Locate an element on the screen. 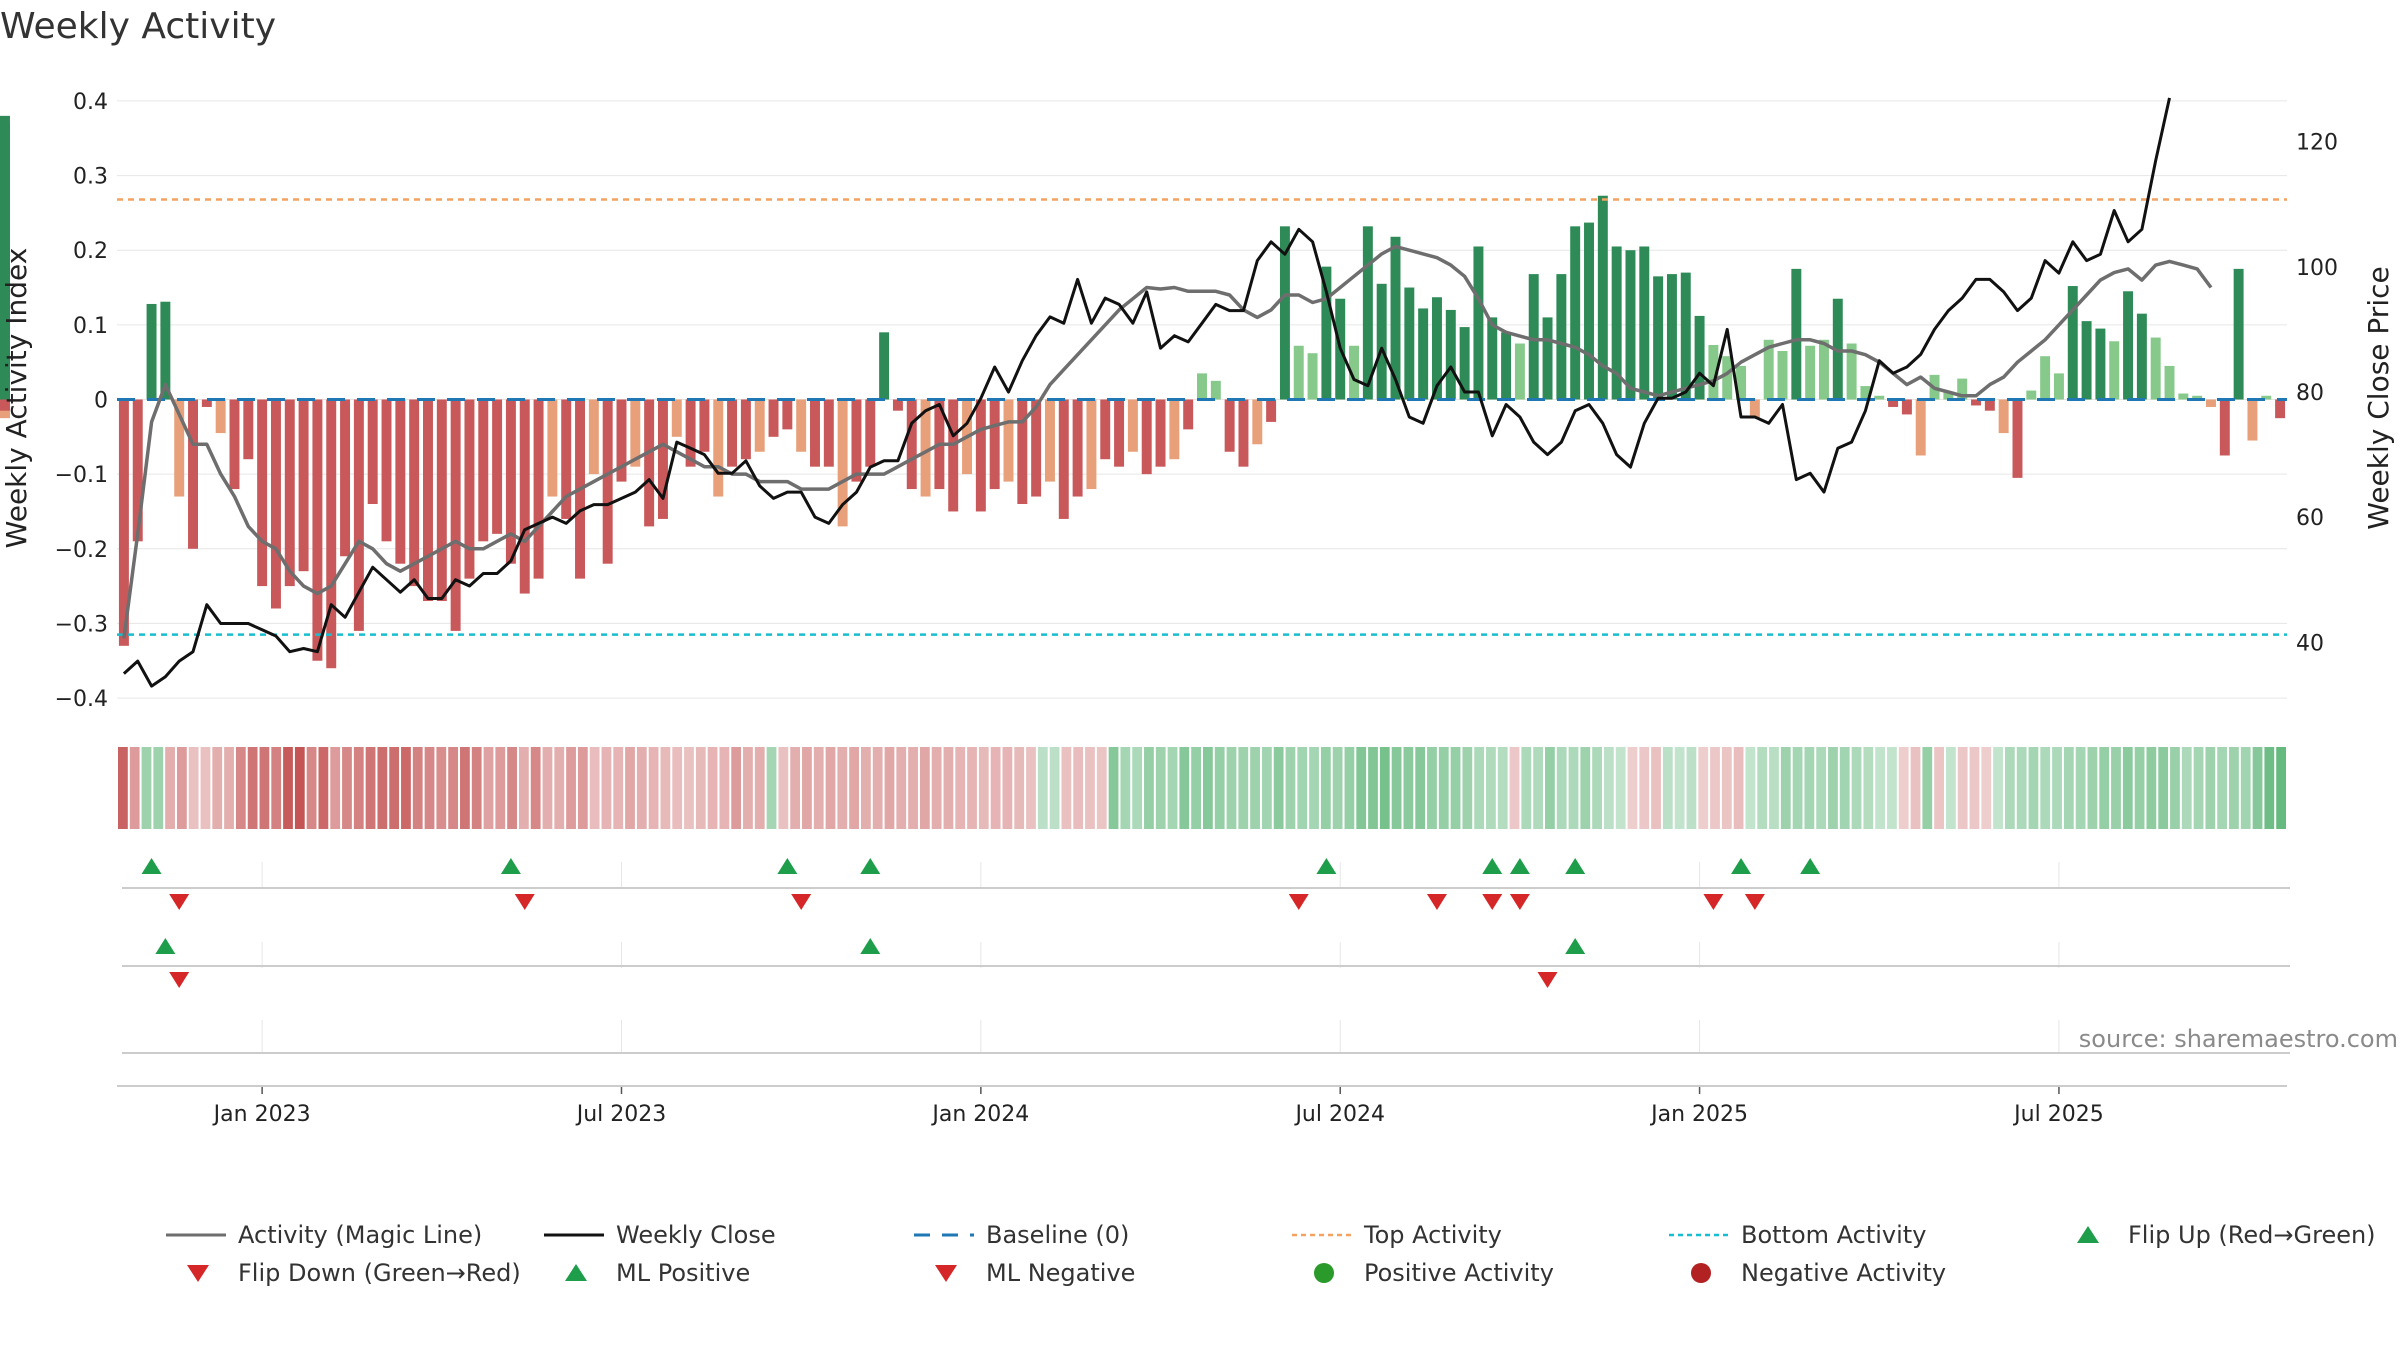 This screenshot has width=2400, height=1350. y2-tick-label: 100 is located at coordinates (2317, 268).